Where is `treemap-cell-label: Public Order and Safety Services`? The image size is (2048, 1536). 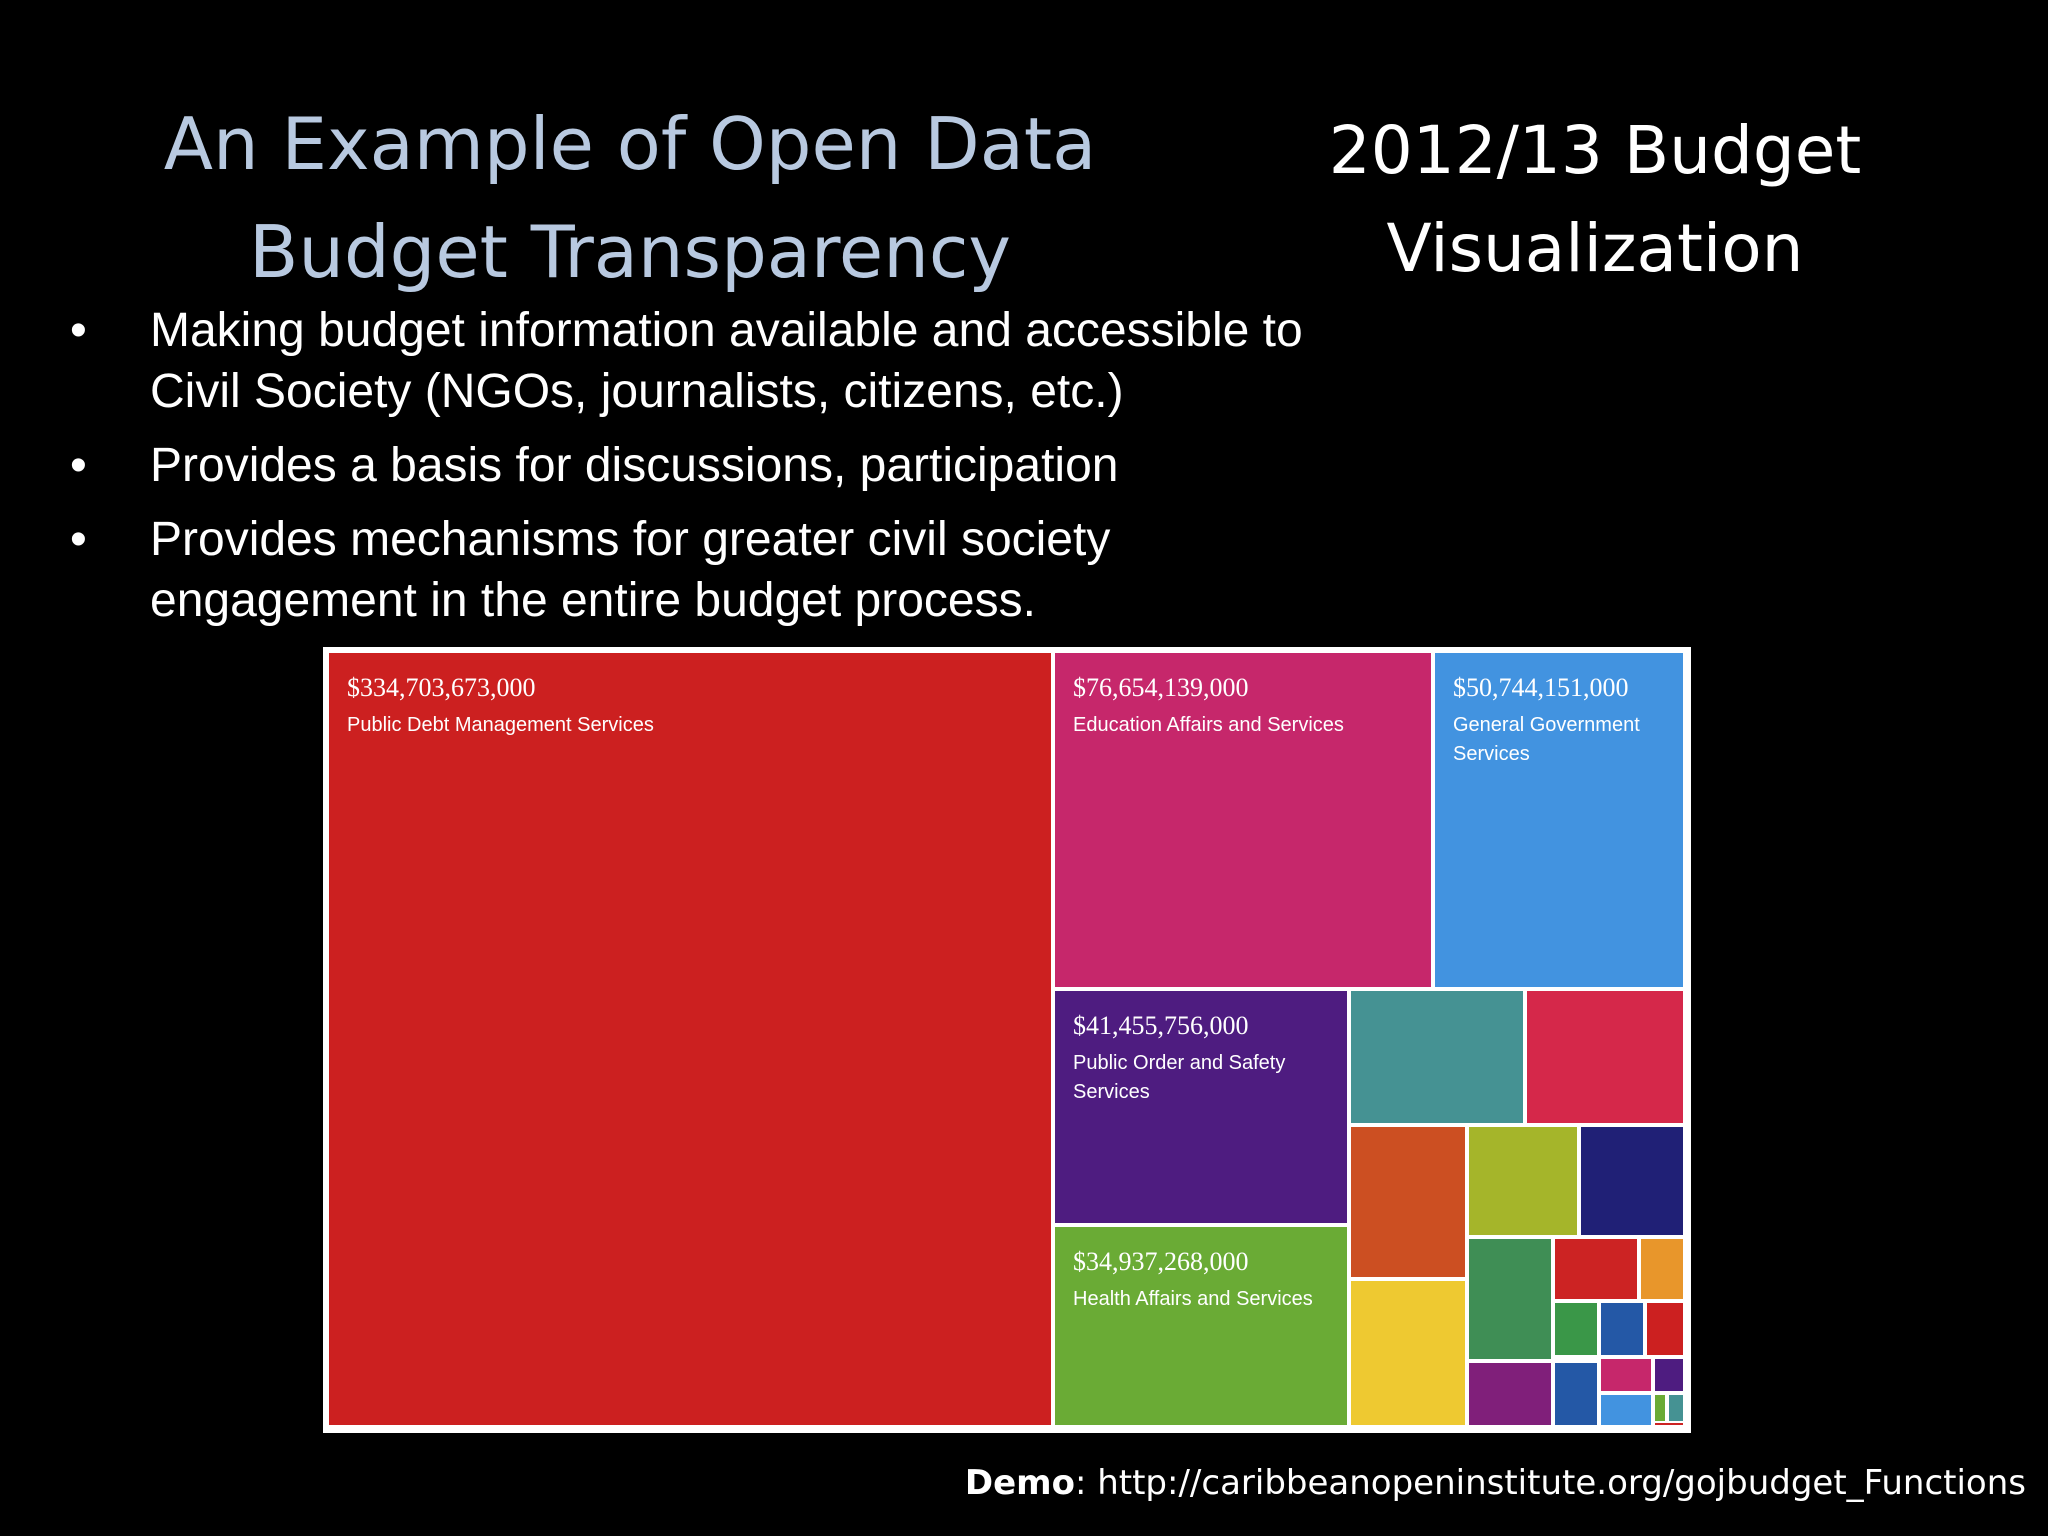
treemap-cell-label: Public Order and Safety Services is located at coordinates (1179, 1077).